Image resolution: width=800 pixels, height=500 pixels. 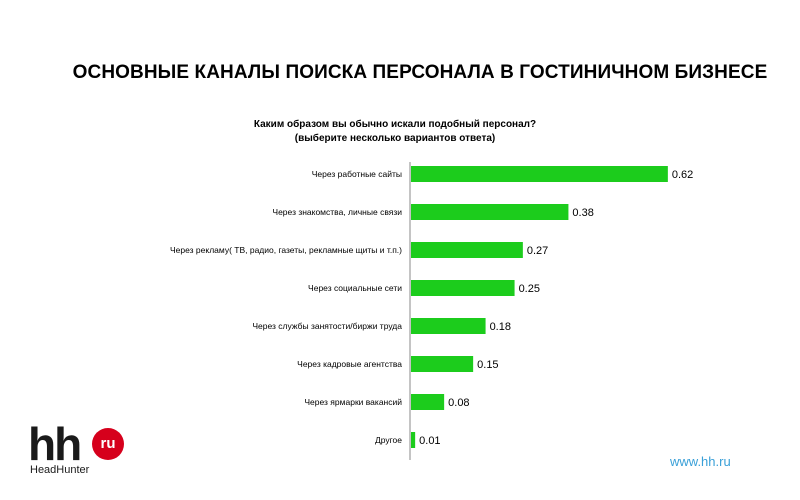 I want to click on data-label-1: 0.38, so click(x=582, y=213).